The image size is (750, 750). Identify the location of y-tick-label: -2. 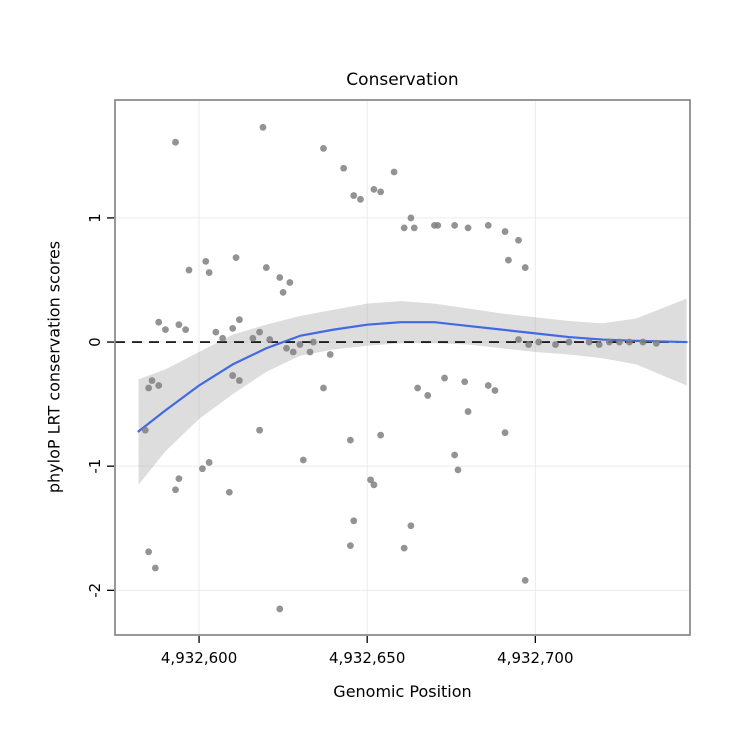
(95, 590).